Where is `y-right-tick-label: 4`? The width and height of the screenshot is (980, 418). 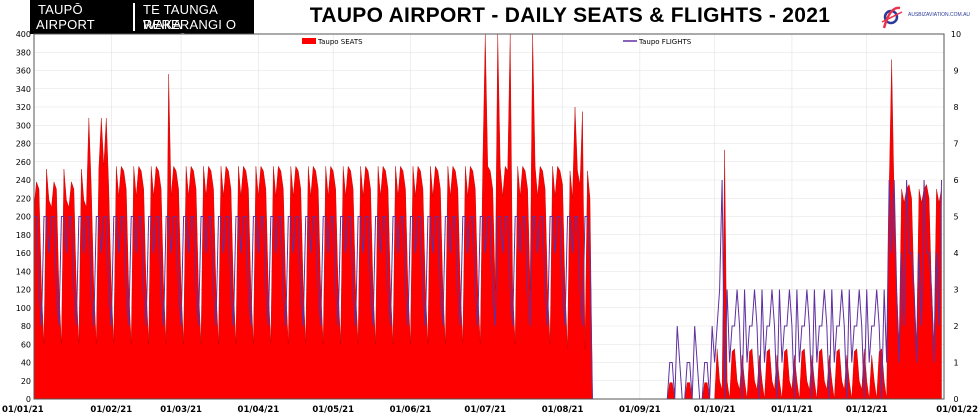 y-right-tick-label: 4 is located at coordinates (955, 253).